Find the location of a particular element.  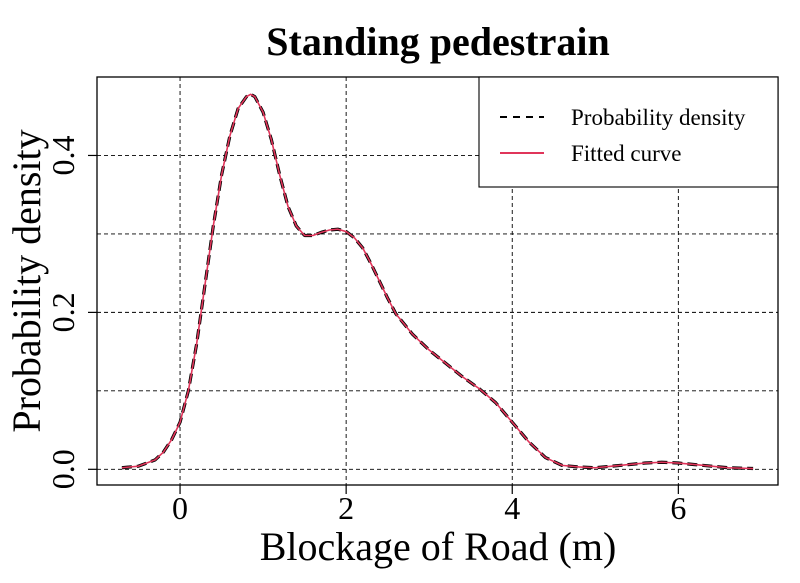

legend-box is located at coordinates (628, 132).